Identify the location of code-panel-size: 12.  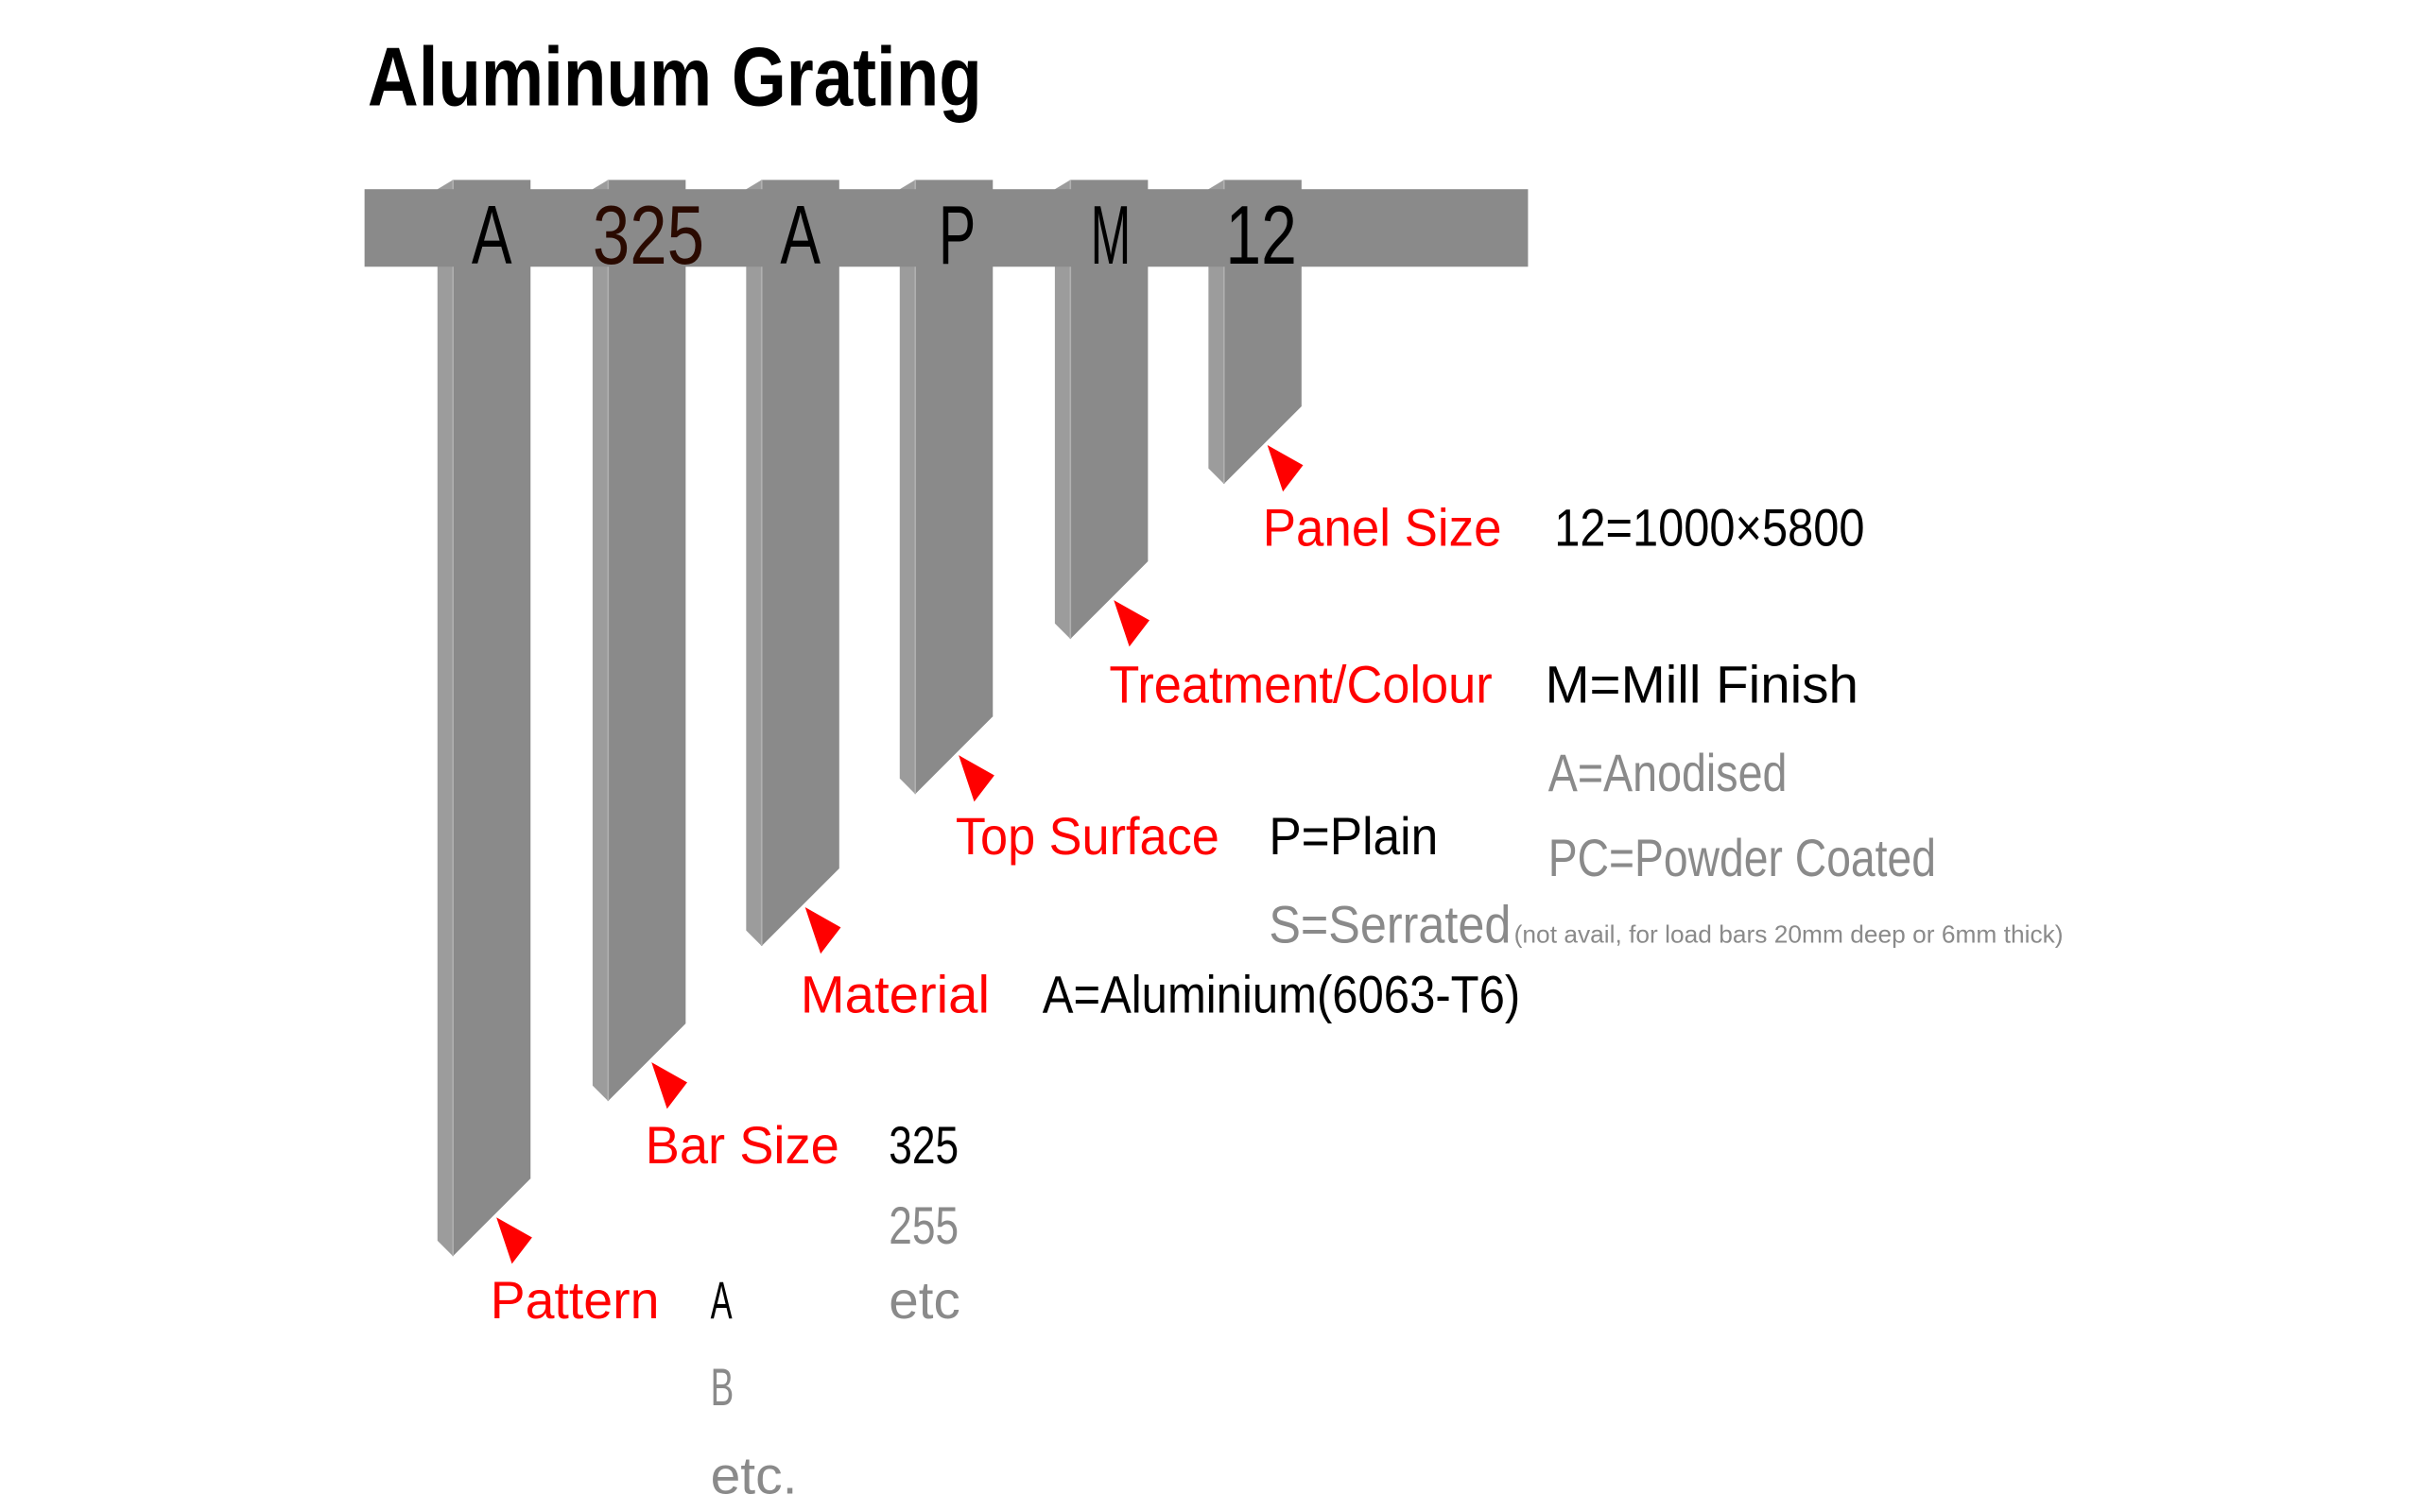
(1260, 235).